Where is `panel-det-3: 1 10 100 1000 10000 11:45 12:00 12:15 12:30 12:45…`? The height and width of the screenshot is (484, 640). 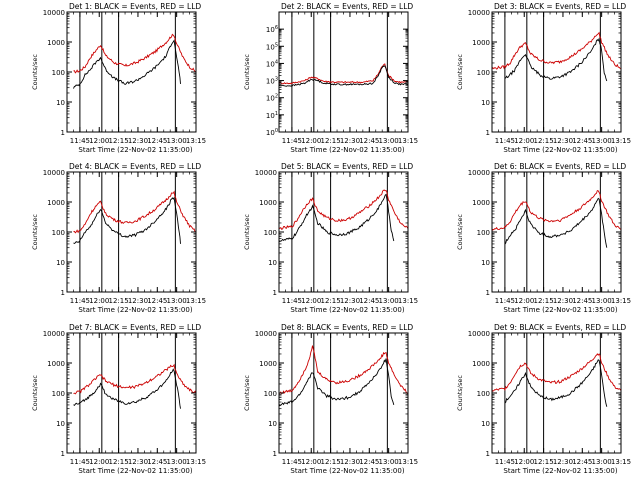 panel-det-3: 1 10 100 1000 10000 11:45 12:00 12:15 12:30 12:45… is located at coordinates (543, 78).